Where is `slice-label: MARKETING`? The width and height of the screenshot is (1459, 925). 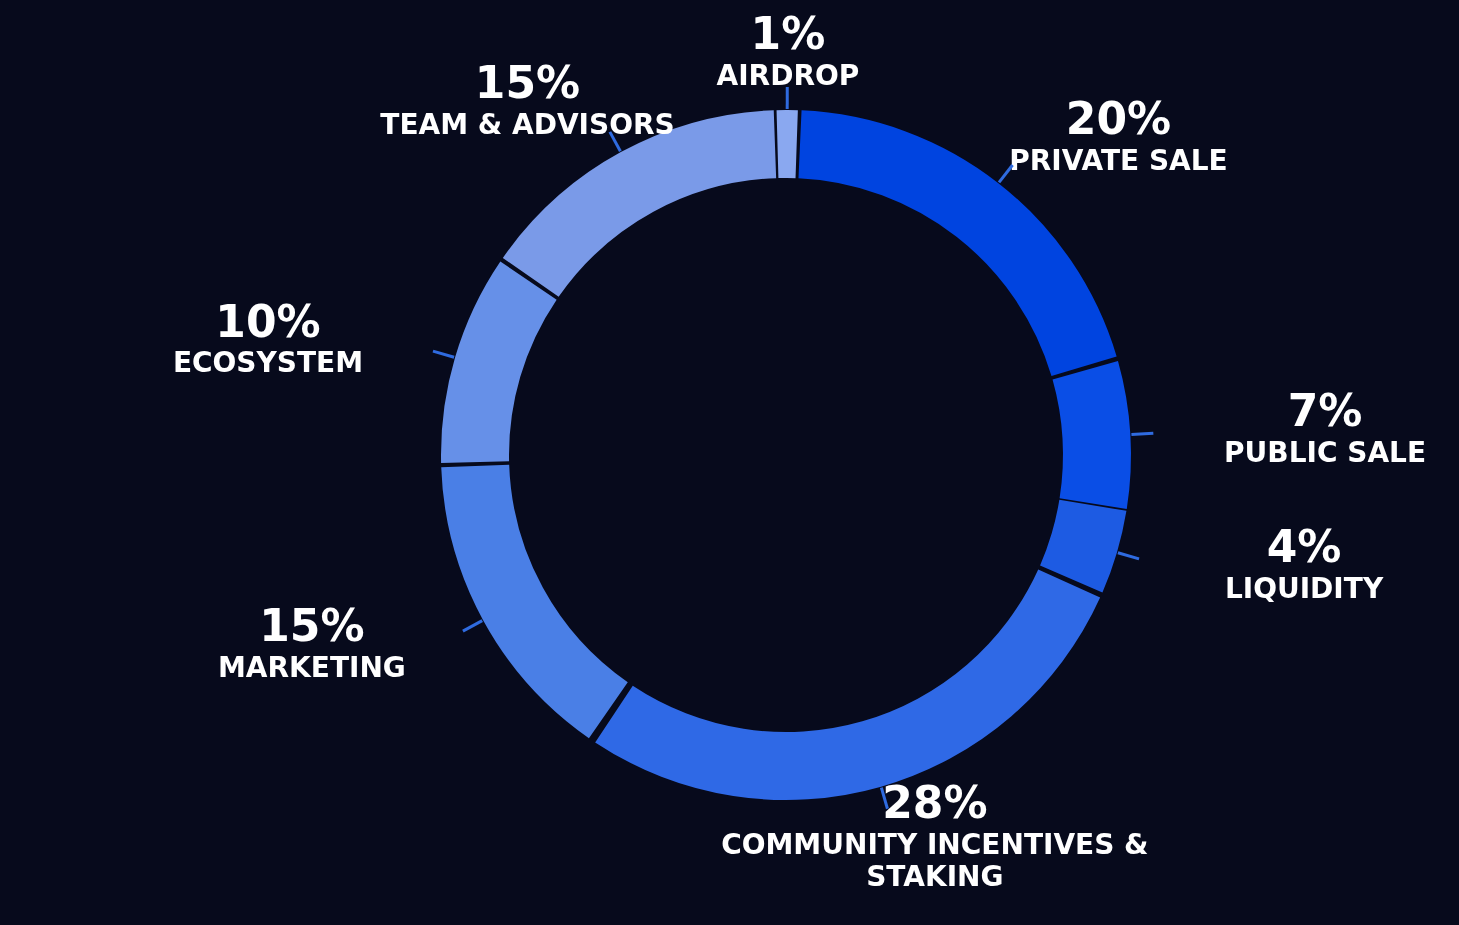 slice-label: MARKETING is located at coordinates (311, 667).